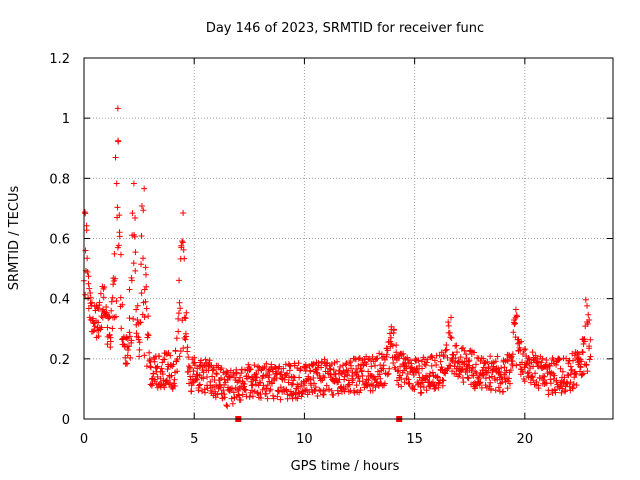 The width and height of the screenshot is (640, 480). Describe the element at coordinates (59, 300) in the screenshot. I see `y-tick-label: 0.4` at that location.